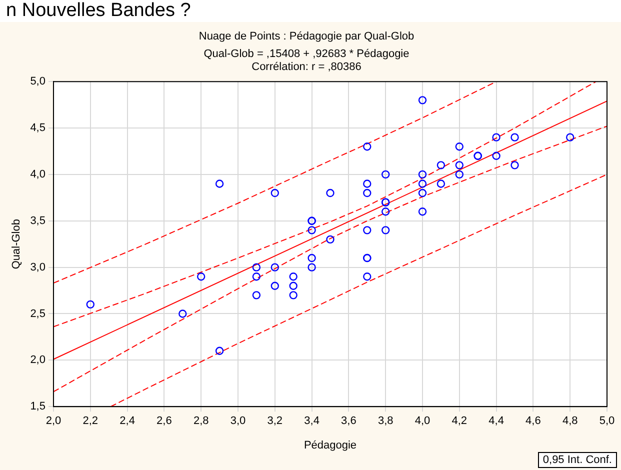 Image resolution: width=621 pixels, height=470 pixels. Describe the element at coordinates (98, 11) in the screenshot. I see `text: n Nouvelles Bandes ?` at that location.